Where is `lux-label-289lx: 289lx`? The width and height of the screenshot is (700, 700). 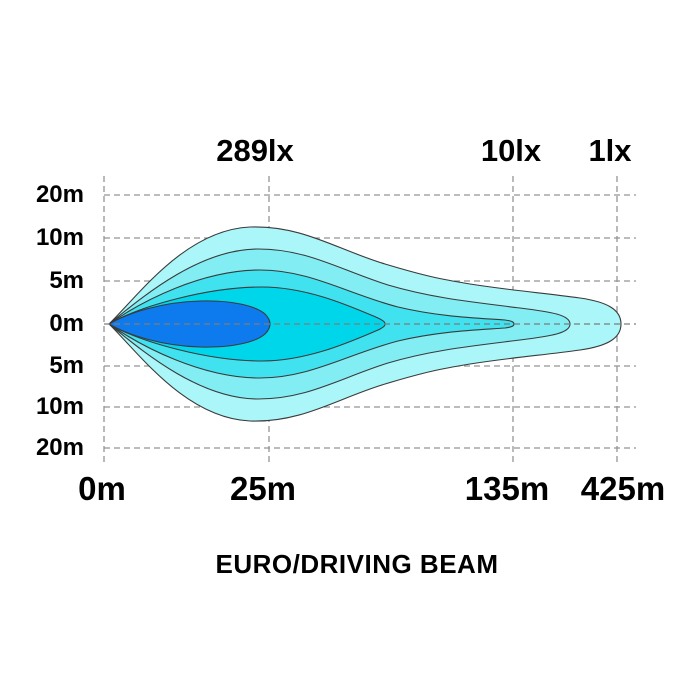
lux-label-289lx: 289lx is located at coordinates (255, 150).